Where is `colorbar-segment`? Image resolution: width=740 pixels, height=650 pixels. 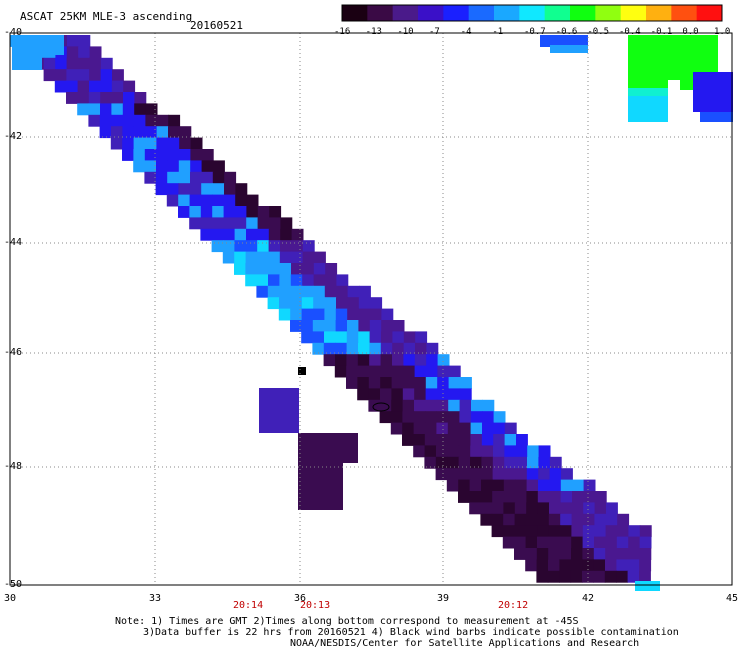 colorbar-segment is located at coordinates (608, 13).